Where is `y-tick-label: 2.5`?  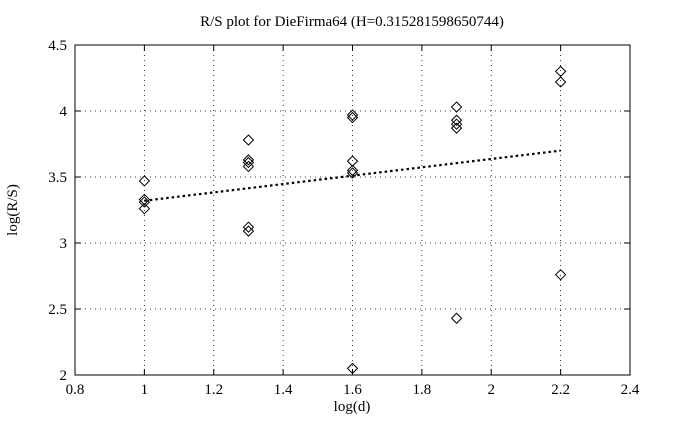
y-tick-label: 2.5 is located at coordinates (57, 310).